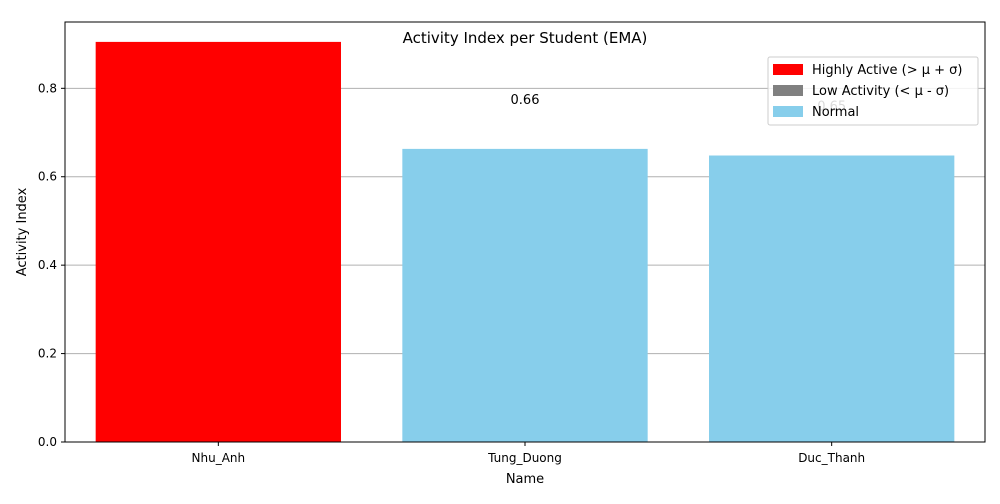 The image size is (1000, 504). Describe the element at coordinates (832, 298) in the screenshot. I see `bar-duc-thanh` at that location.